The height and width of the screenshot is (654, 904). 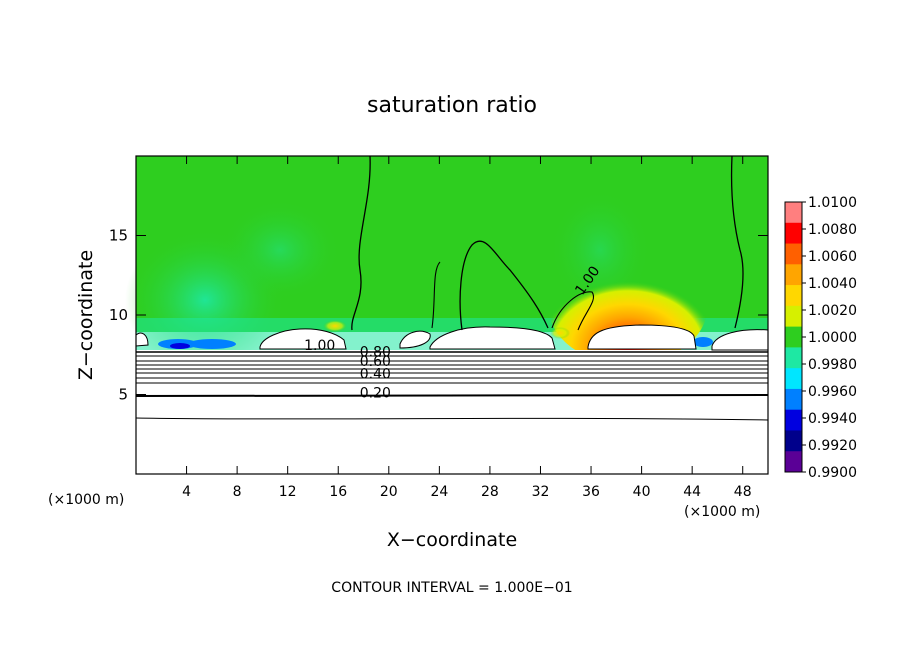 What do you see at coordinates (335, 326) in the screenshot?
I see `yellow-spot` at bounding box center [335, 326].